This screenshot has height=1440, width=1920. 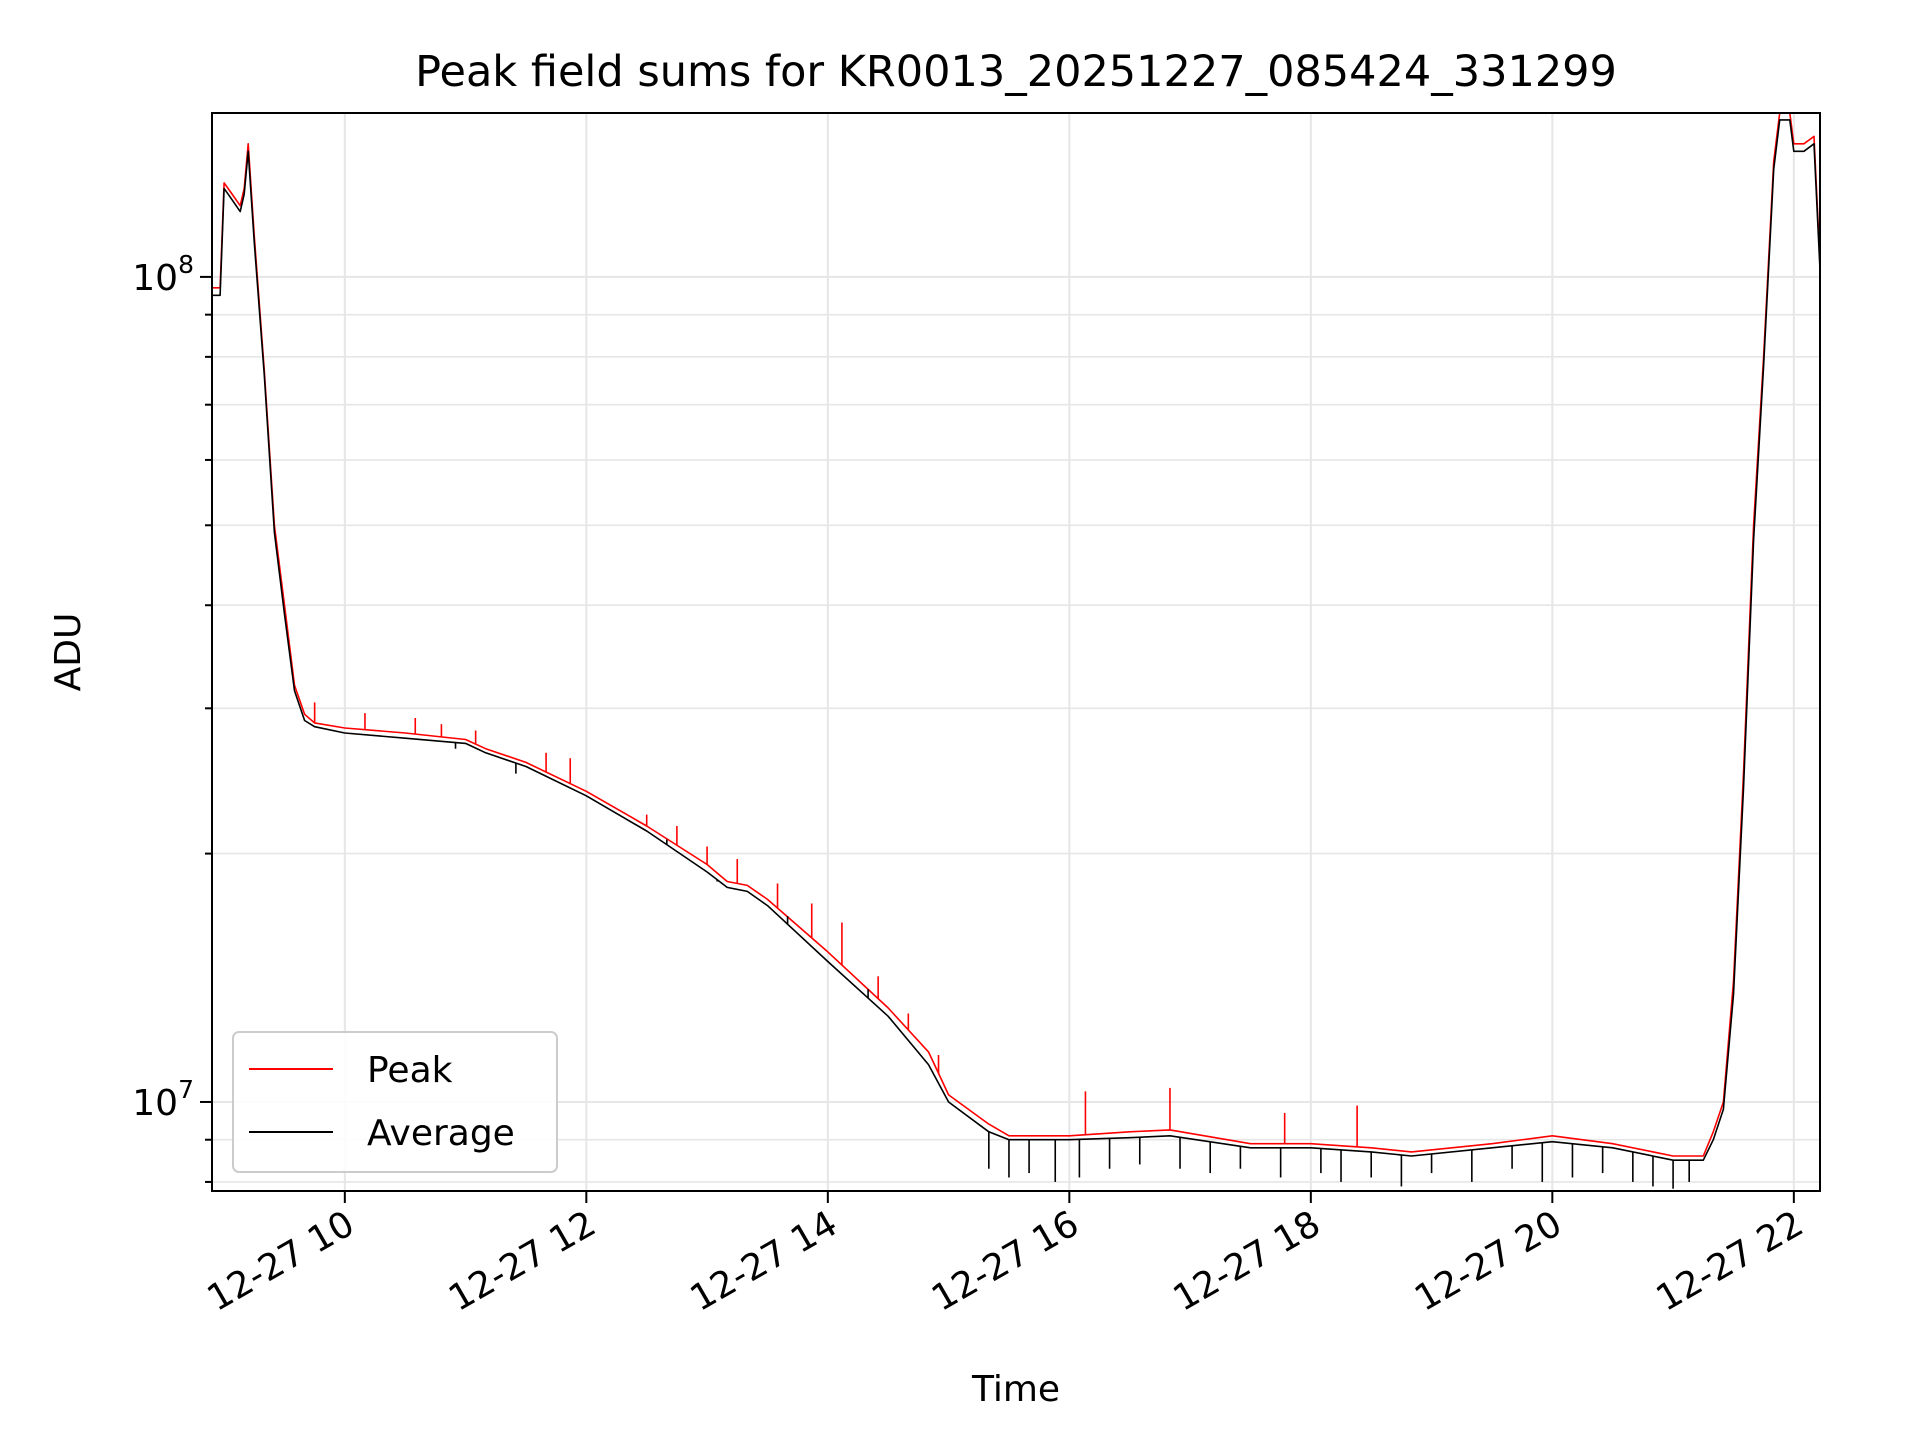 I want to click on y-axis-label: ADU, so click(x=68, y=652).